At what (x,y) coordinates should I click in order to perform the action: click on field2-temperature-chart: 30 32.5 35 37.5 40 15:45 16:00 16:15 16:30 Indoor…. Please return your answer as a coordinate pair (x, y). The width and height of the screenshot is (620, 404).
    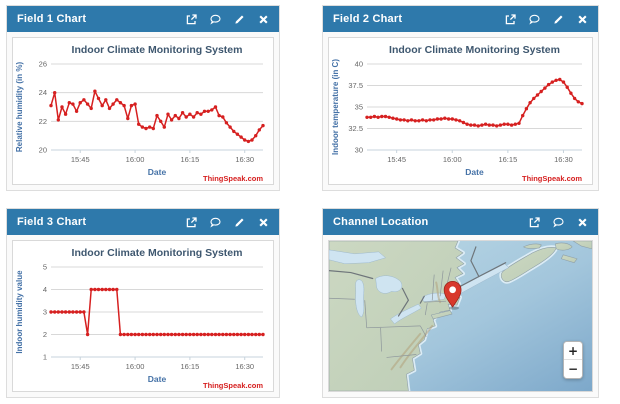
    Looking at the image, I should click on (457, 113).